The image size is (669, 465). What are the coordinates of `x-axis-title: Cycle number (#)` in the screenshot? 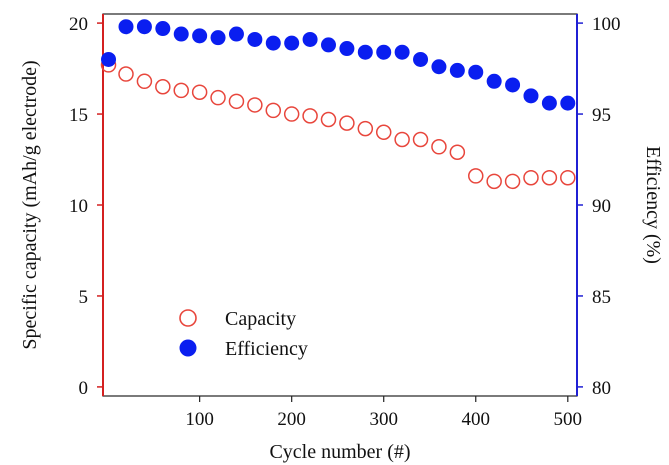 It's located at (339, 452).